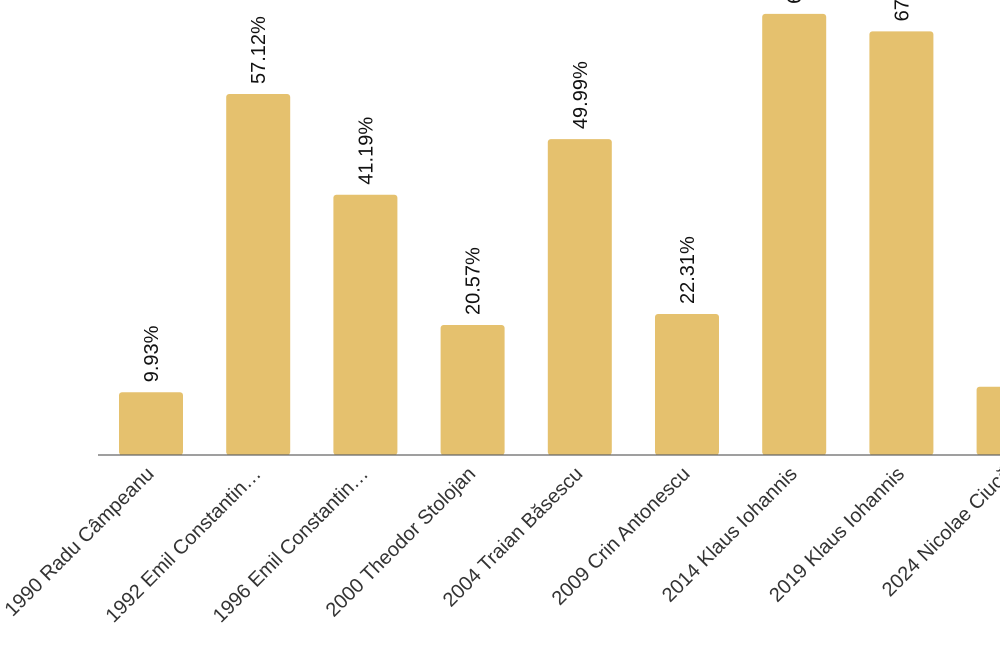 The image size is (1000, 667). What do you see at coordinates (259, 50) in the screenshot?
I see `value-label: 57.12%` at bounding box center [259, 50].